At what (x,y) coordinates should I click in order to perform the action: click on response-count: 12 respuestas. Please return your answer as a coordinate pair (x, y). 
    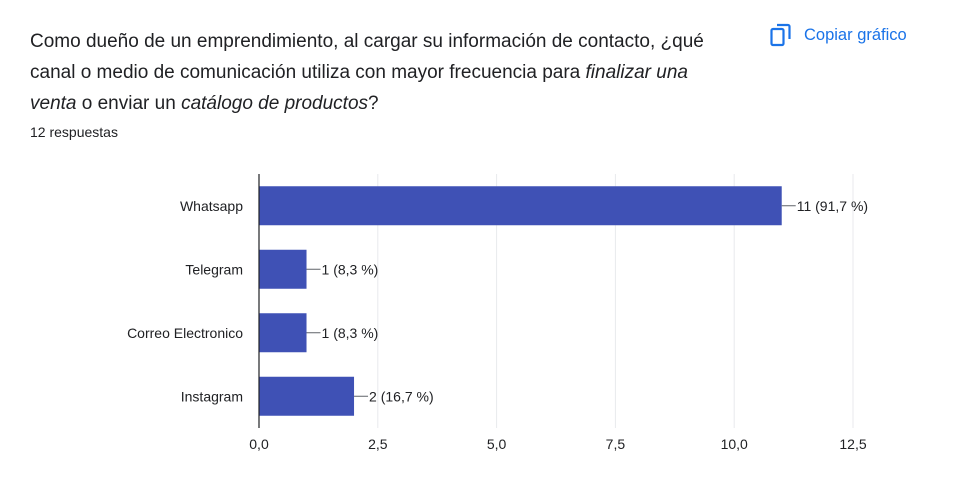
    Looking at the image, I should click on (74, 132).